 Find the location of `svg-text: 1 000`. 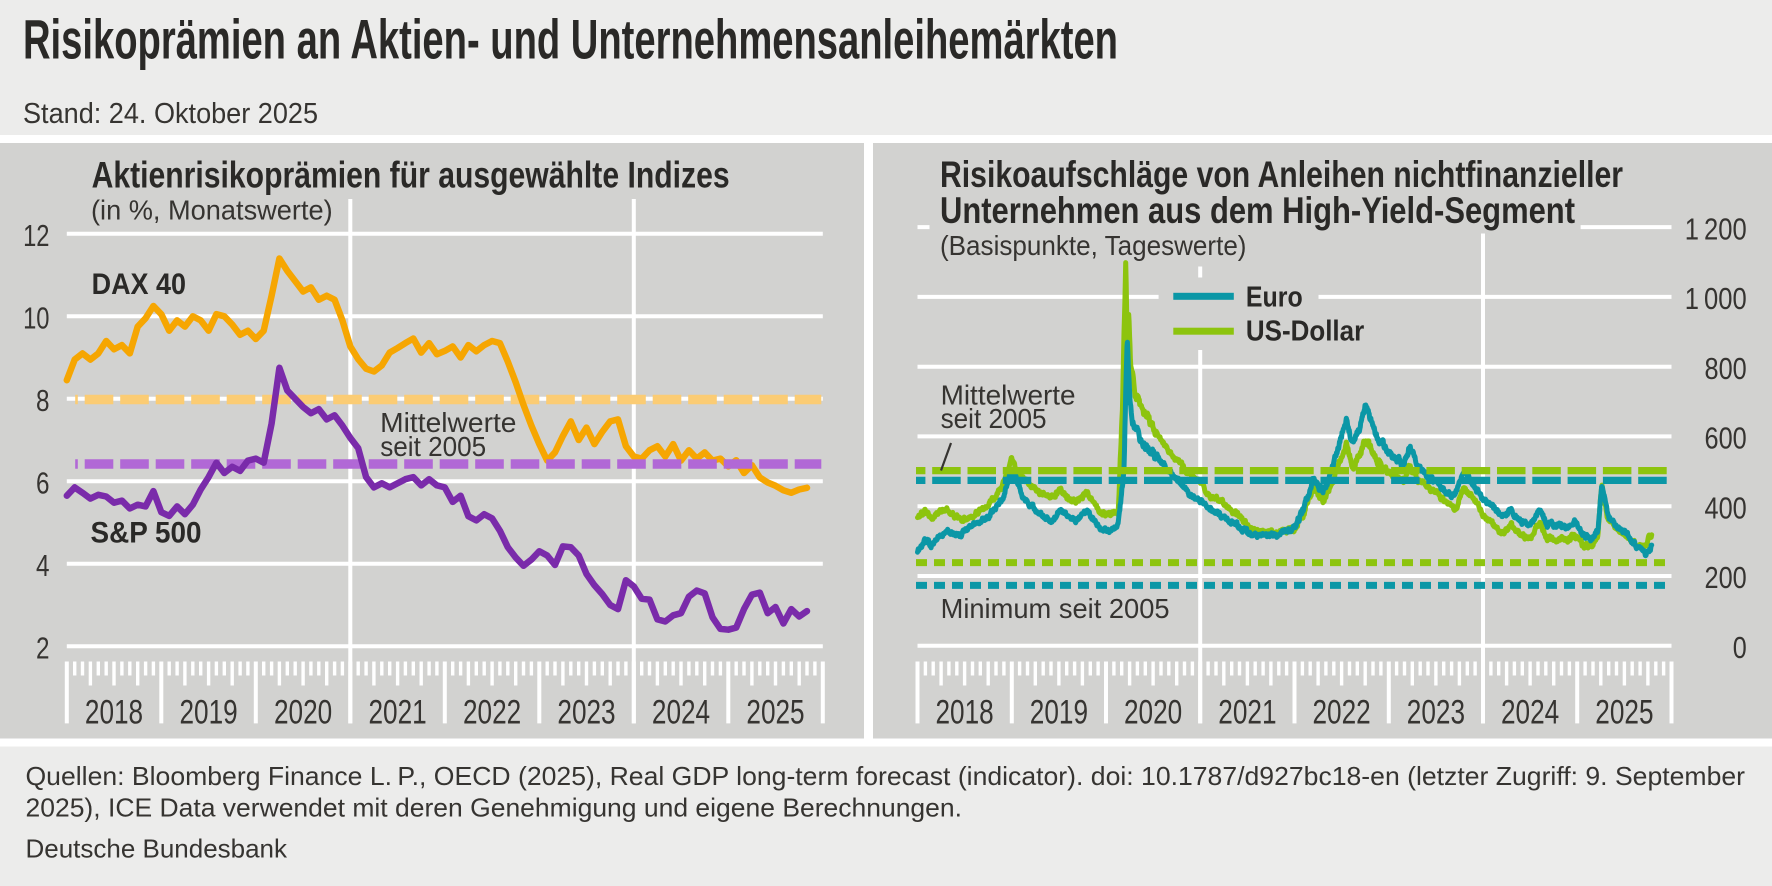

svg-text: 1 000 is located at coordinates (1716, 298).